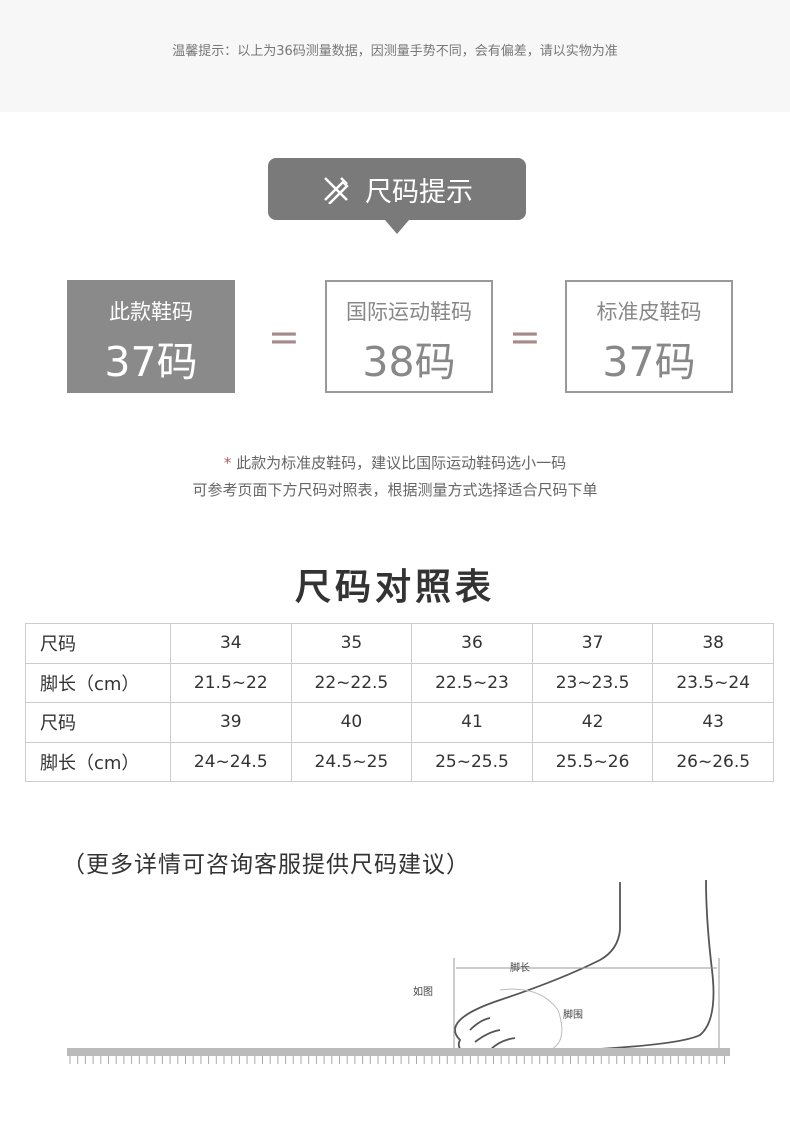  Describe the element at coordinates (713, 643) in the screenshot. I see `table-cell: 38` at that location.